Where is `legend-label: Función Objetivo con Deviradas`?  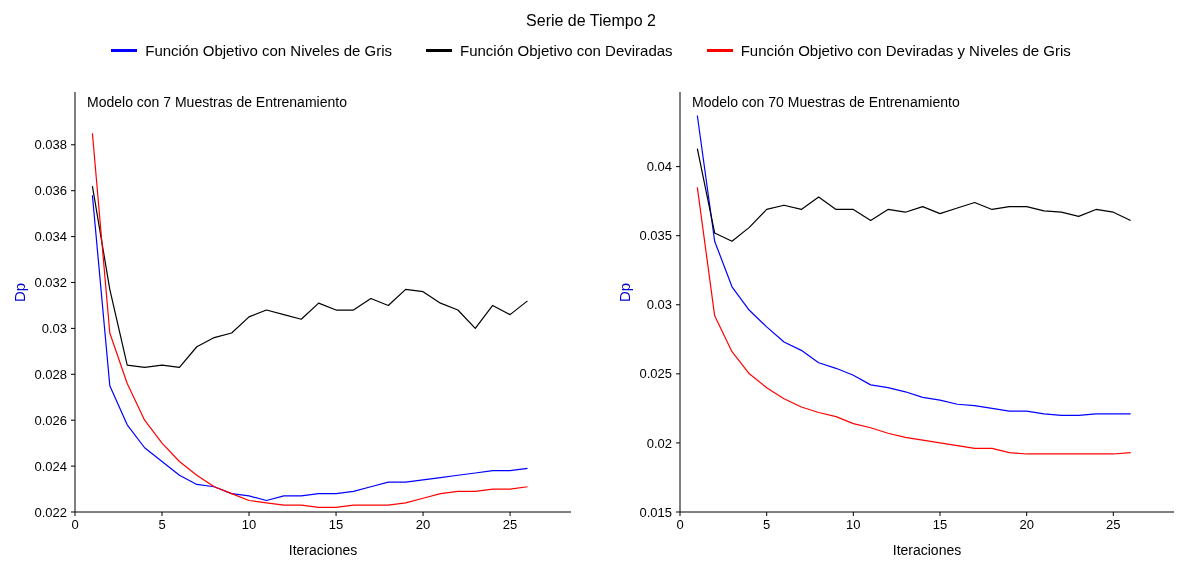 legend-label: Función Objetivo con Deviradas is located at coordinates (566, 50).